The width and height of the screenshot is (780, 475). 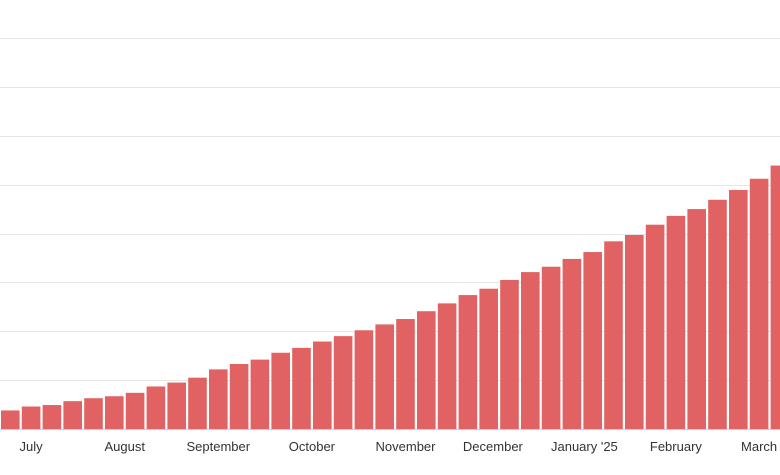 What do you see at coordinates (759, 446) in the screenshot?
I see `x-tick-label-9: March` at bounding box center [759, 446].